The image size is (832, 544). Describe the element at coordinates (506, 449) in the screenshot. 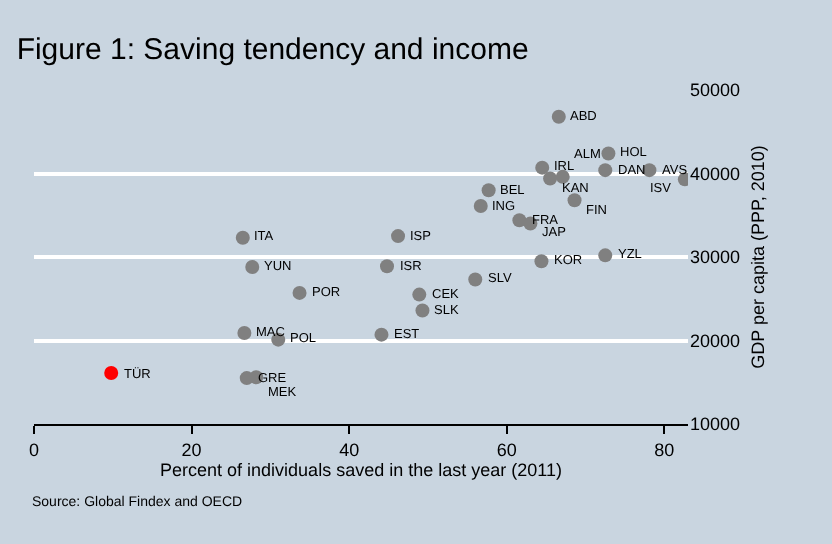

I see `x-tick-label: 60` at that location.